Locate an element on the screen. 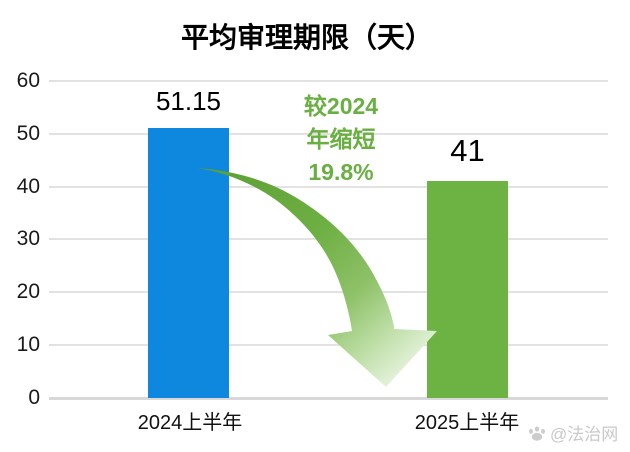 The height and width of the screenshot is (452, 630). y-tick-40: 40 is located at coordinates (28, 186).